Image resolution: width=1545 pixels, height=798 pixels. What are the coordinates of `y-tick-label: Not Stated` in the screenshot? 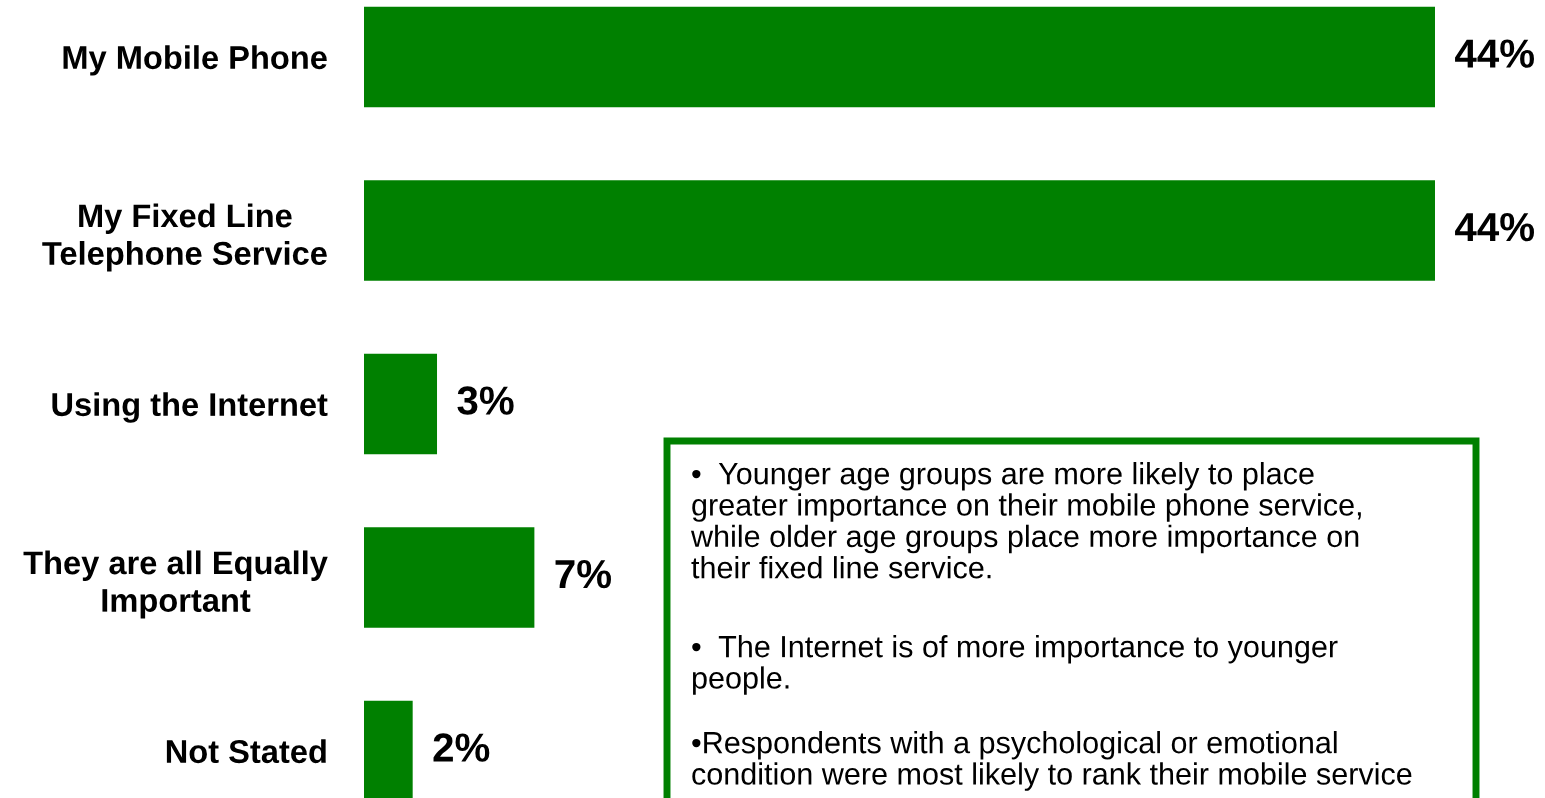 It's located at (246, 751).